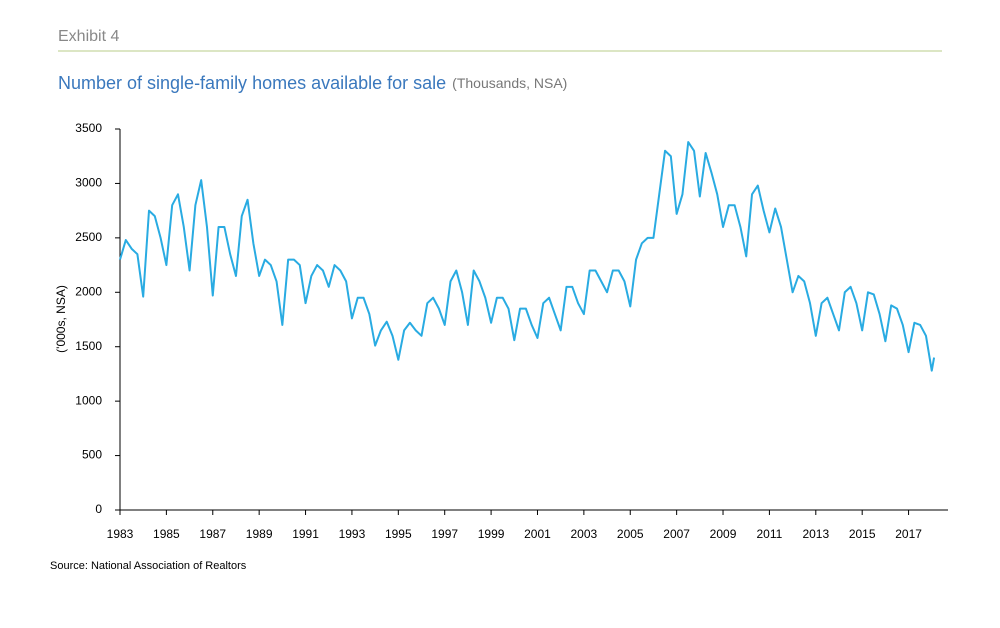  I want to click on x-tick-label: 1997, so click(444, 534).